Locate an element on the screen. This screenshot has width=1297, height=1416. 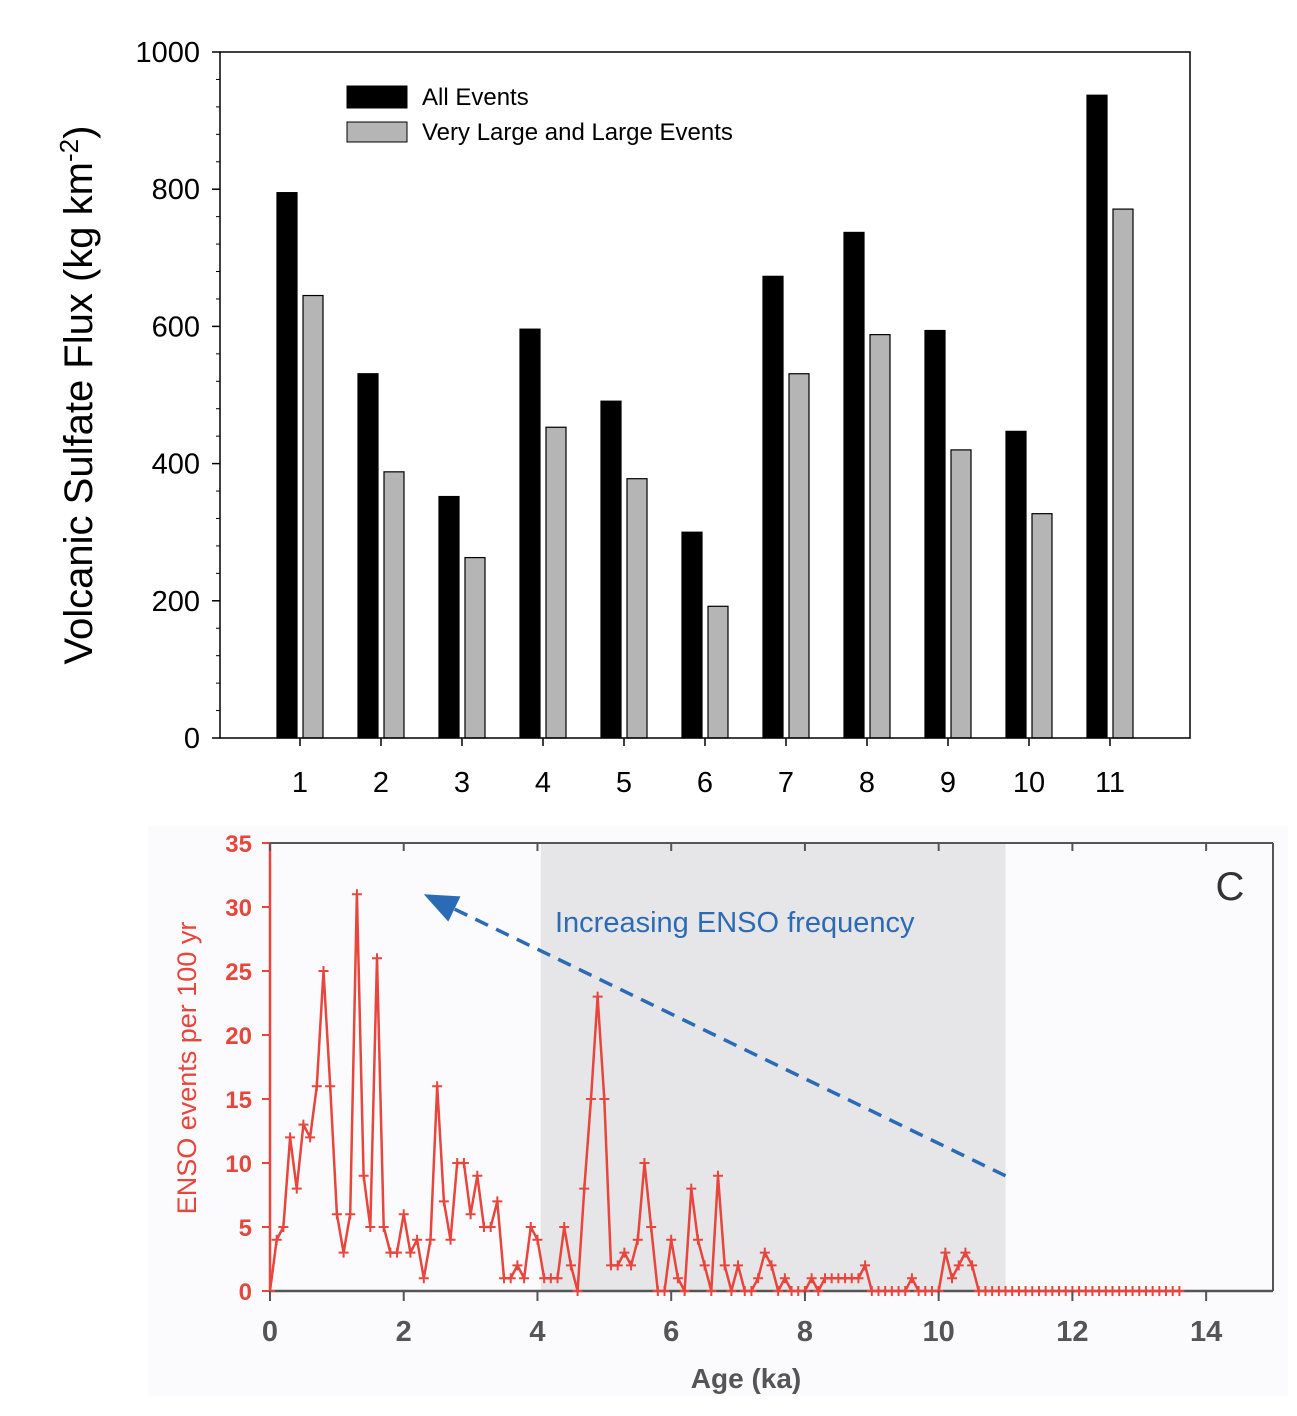
y-tick-label: 35 is located at coordinates (238, 844).